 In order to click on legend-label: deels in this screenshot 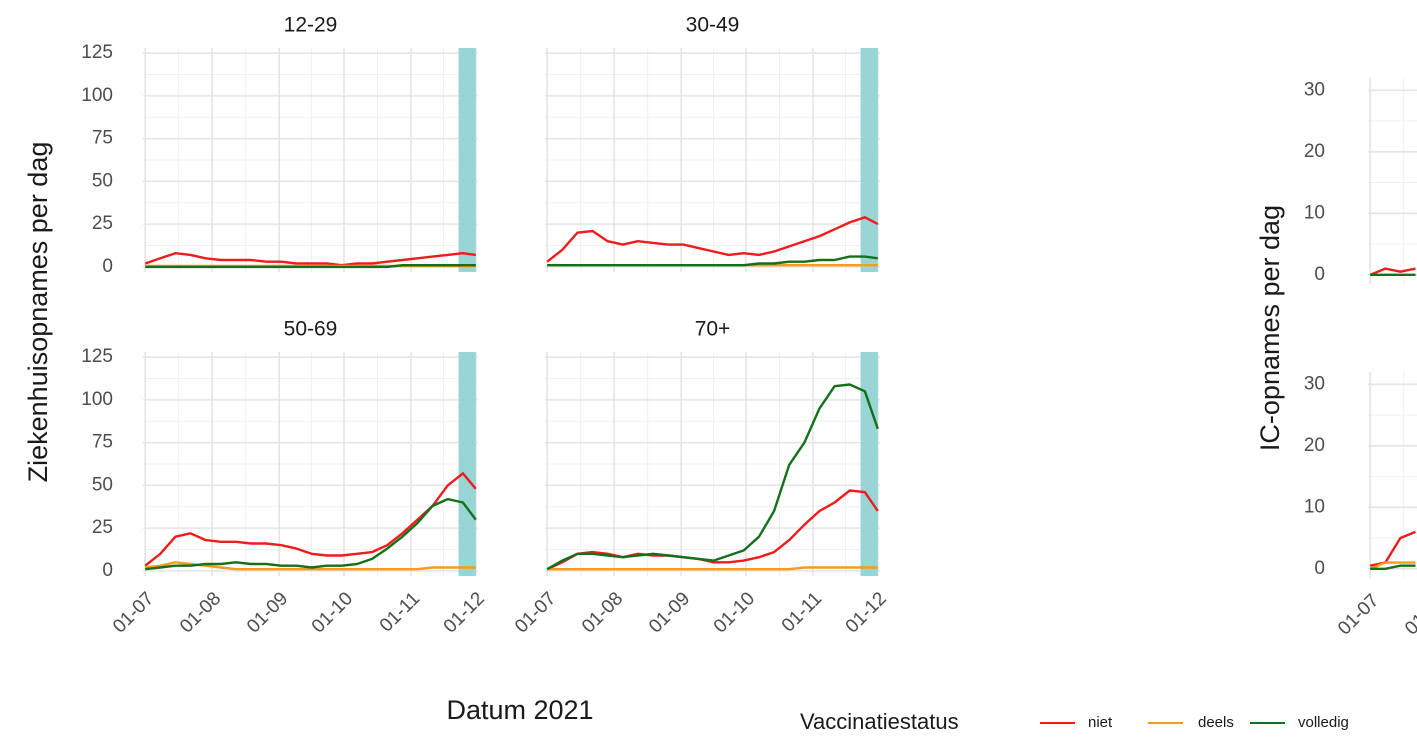, I will do `click(1216, 722)`.